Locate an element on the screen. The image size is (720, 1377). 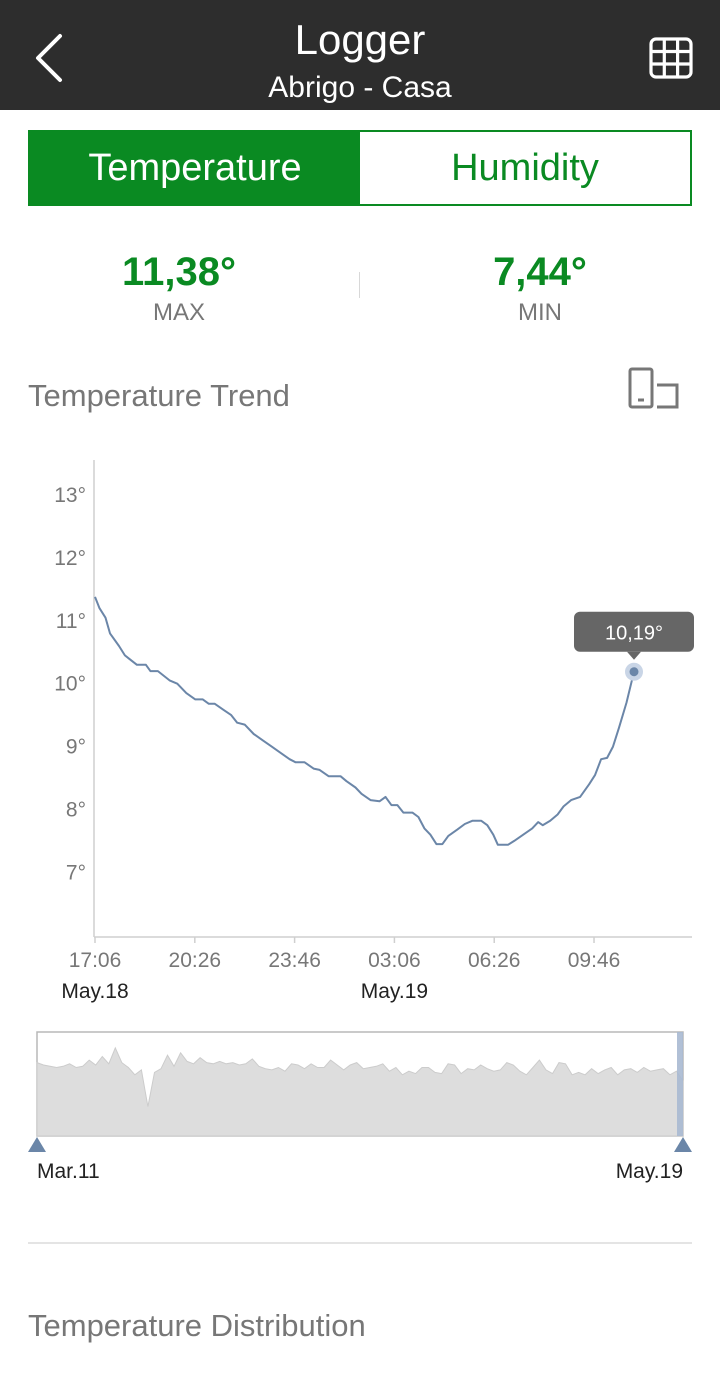
navigator-end-label: May.19 is located at coordinates (649, 1171).